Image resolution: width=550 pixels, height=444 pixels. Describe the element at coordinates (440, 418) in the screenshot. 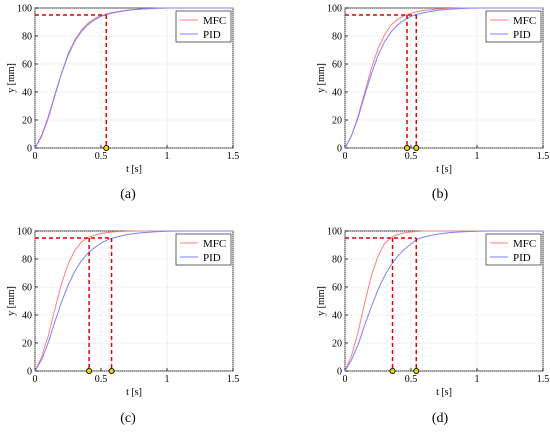

I see `panel-caption: (d)` at that location.